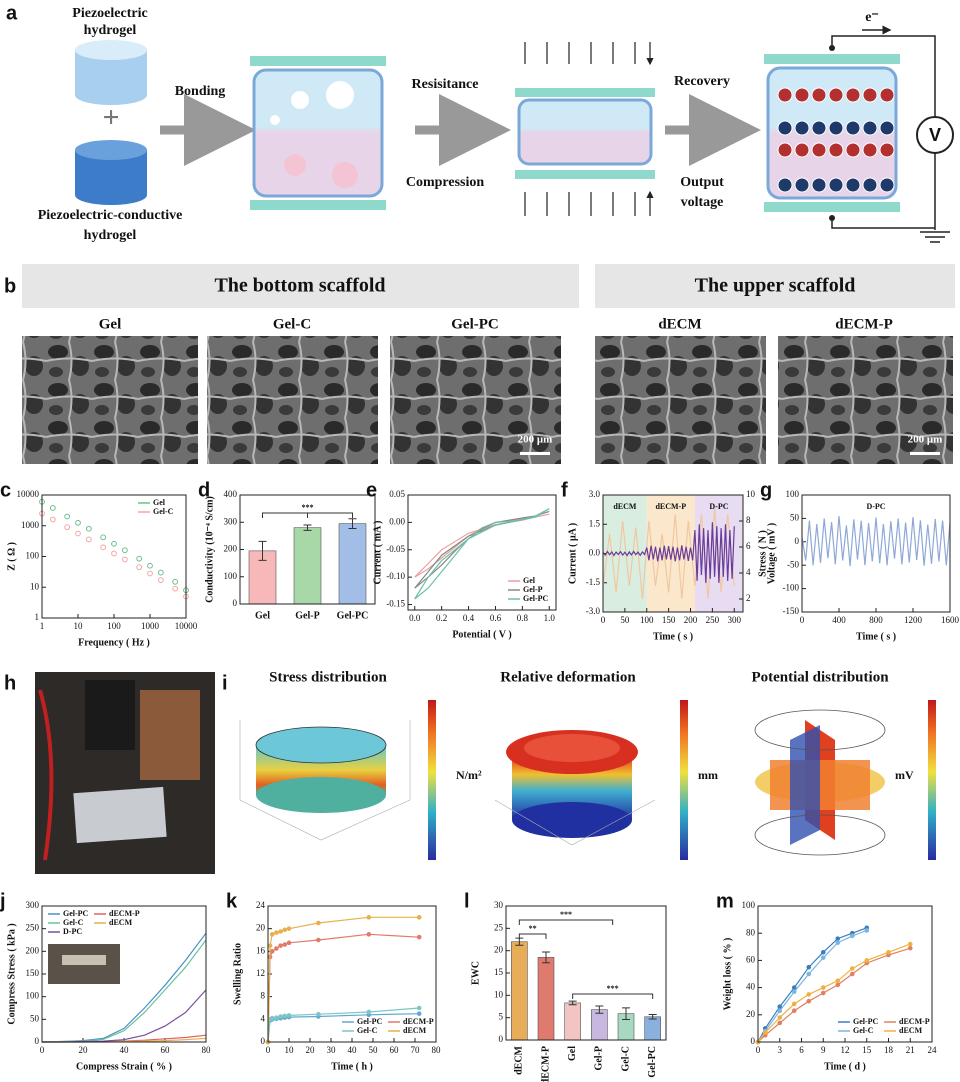  What do you see at coordinates (499, 905) in the screenshot?
I see `y-tick-label: 30` at bounding box center [499, 905].